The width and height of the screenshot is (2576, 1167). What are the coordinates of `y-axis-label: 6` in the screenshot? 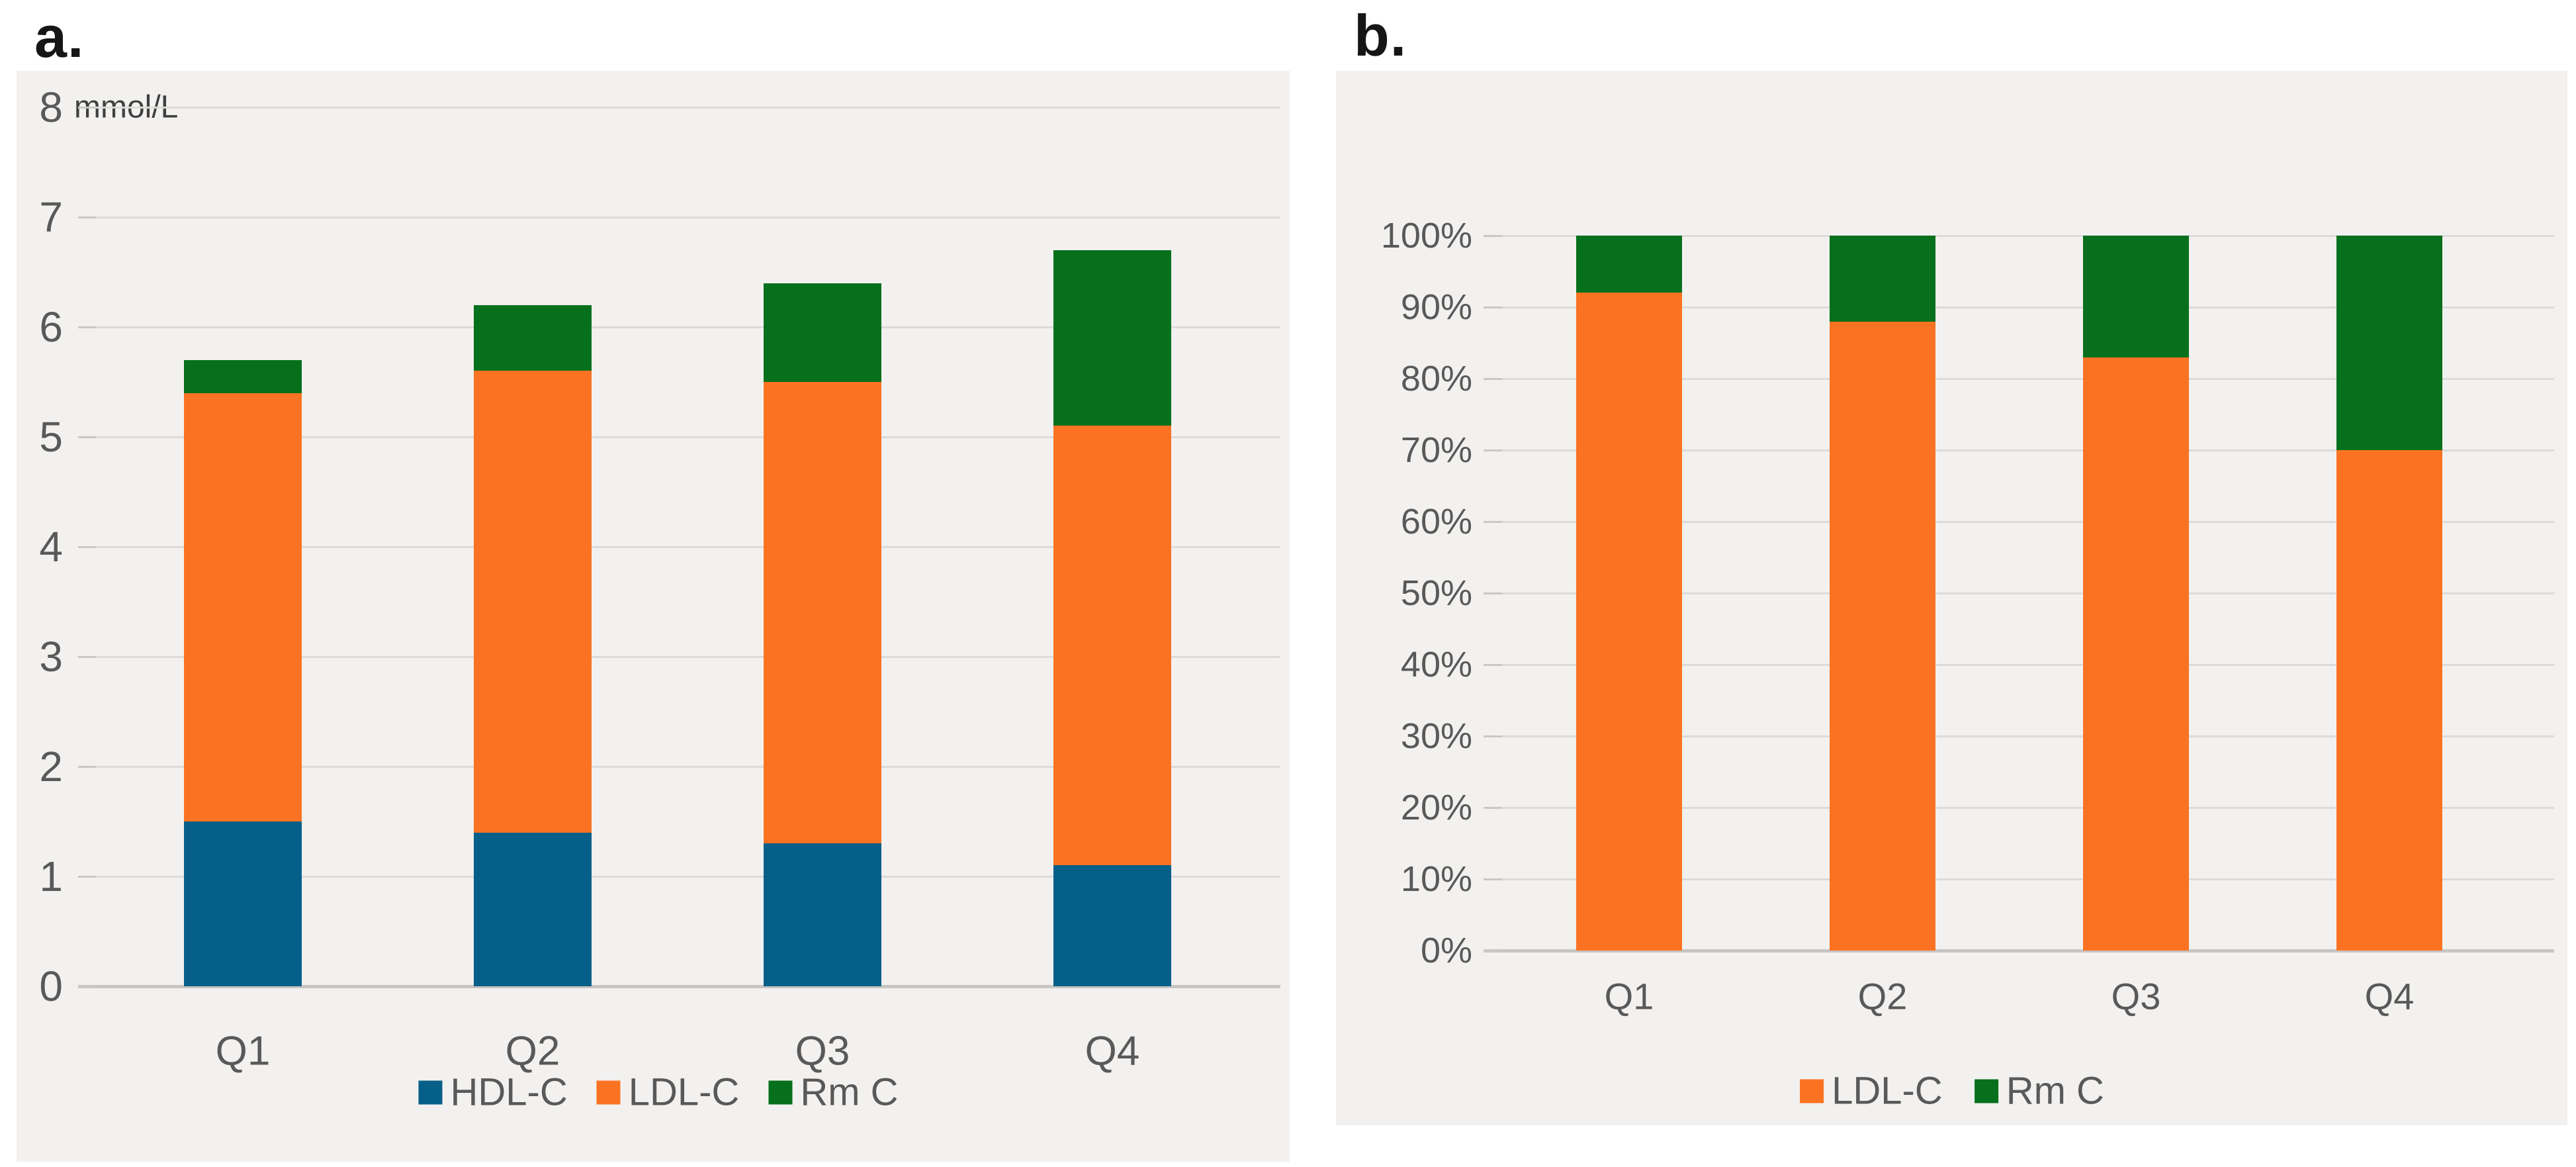 It's located at (51, 327).